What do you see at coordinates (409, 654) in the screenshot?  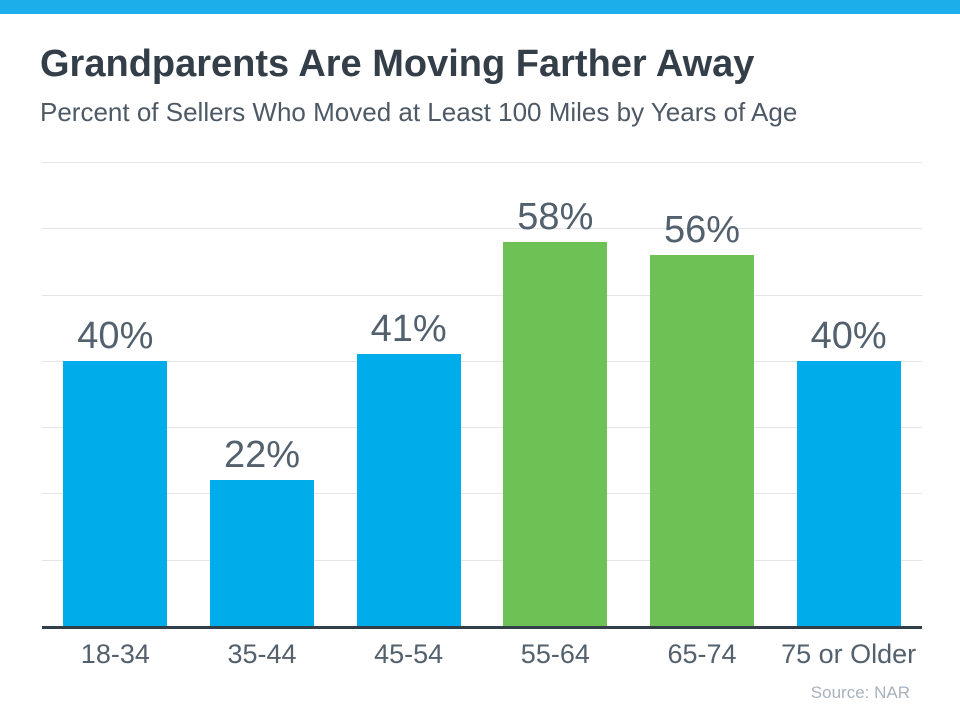 I see `x-axis-label-45-54: 45-54` at bounding box center [409, 654].